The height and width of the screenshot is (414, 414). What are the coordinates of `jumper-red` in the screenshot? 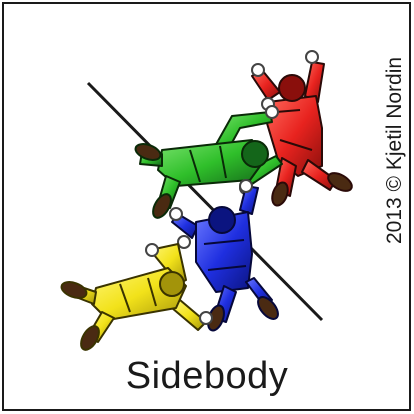 It's located at (302, 128).